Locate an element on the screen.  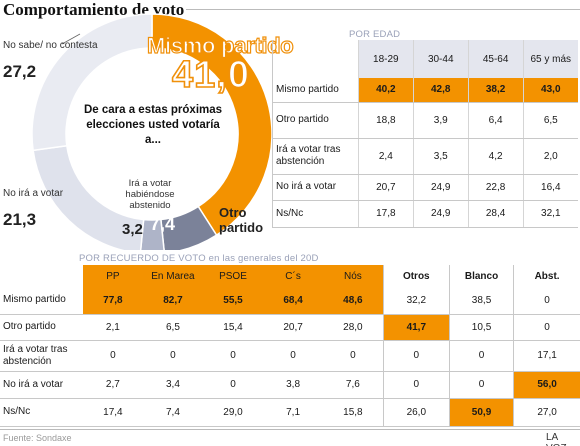
slice-label-no-ira: No irá a votar is located at coordinates (33, 193).